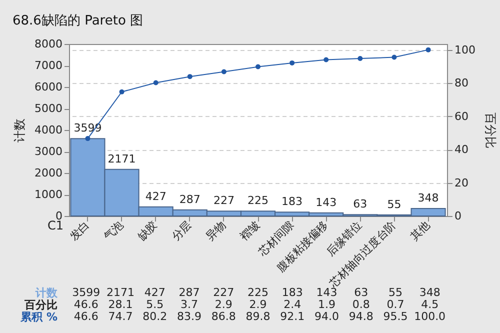 This screenshot has width=500, height=333. What do you see at coordinates (155, 316) in the screenshot?
I see `data-label: 80.2` at bounding box center [155, 316].